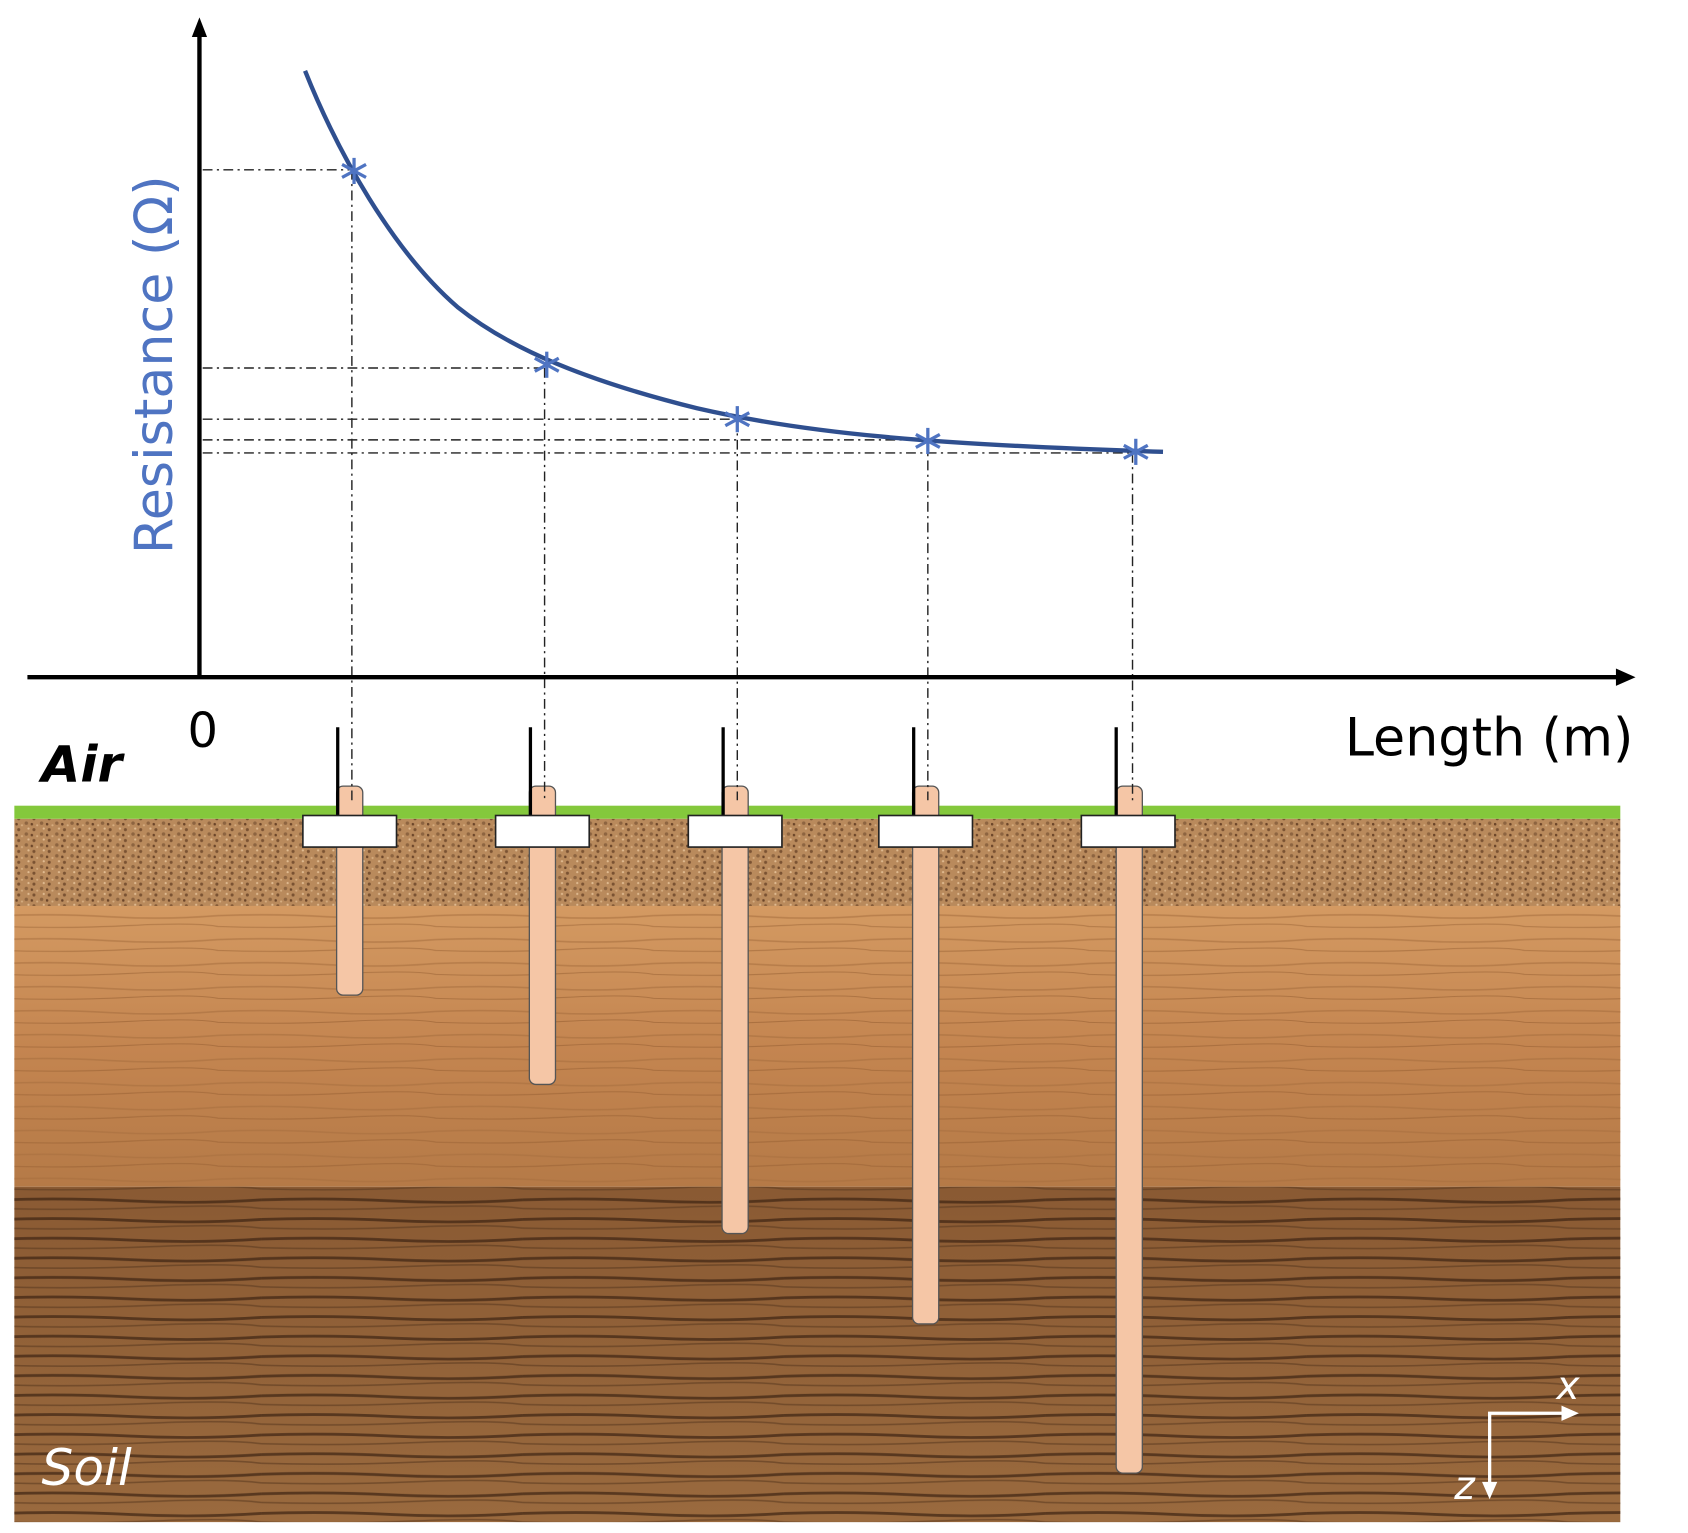  Describe the element at coordinates (87, 1468) in the screenshot. I see `soil-label: Soil` at that location.